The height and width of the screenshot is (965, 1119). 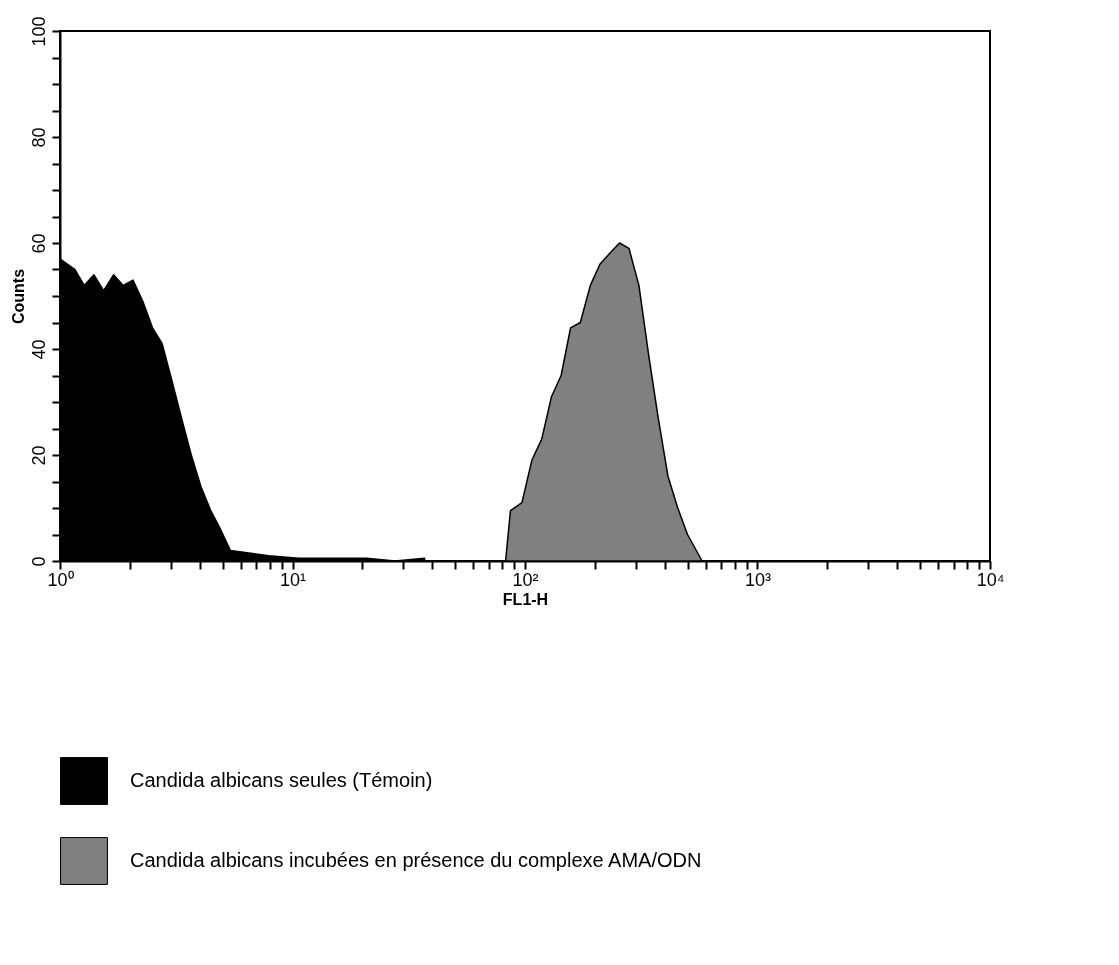 I want to click on y-tick-label: 0, so click(x=38, y=561).